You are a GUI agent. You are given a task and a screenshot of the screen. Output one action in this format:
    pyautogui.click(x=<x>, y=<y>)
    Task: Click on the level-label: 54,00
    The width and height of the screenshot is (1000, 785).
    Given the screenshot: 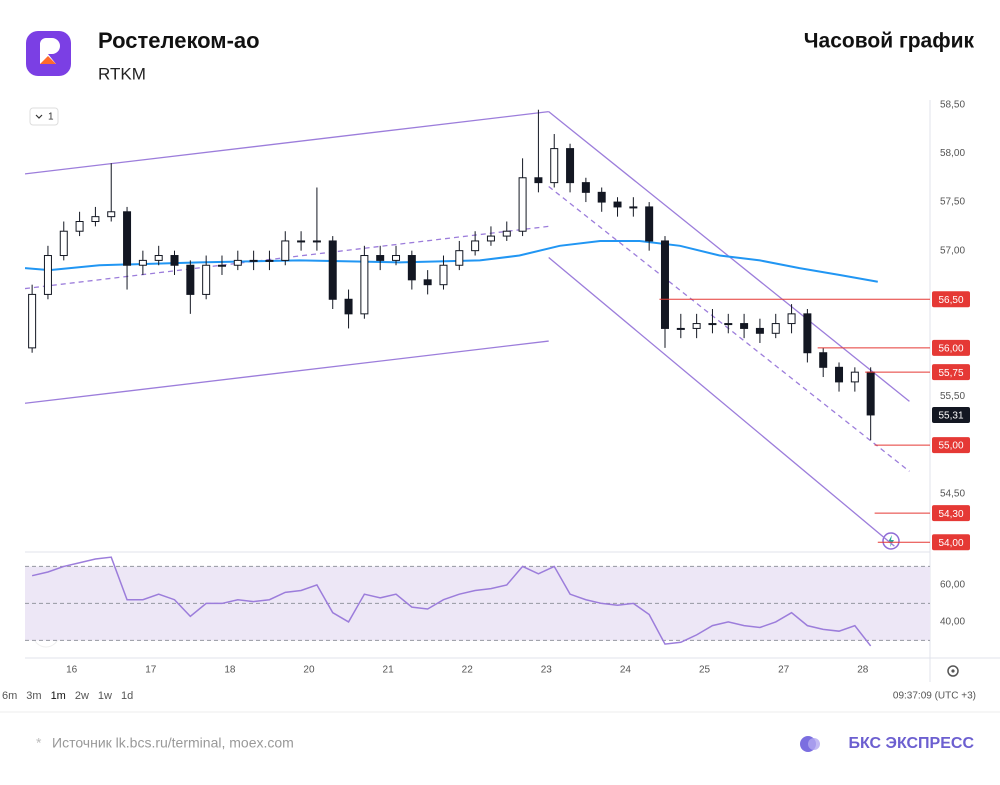 What is the action you would take?
    pyautogui.click(x=950, y=543)
    